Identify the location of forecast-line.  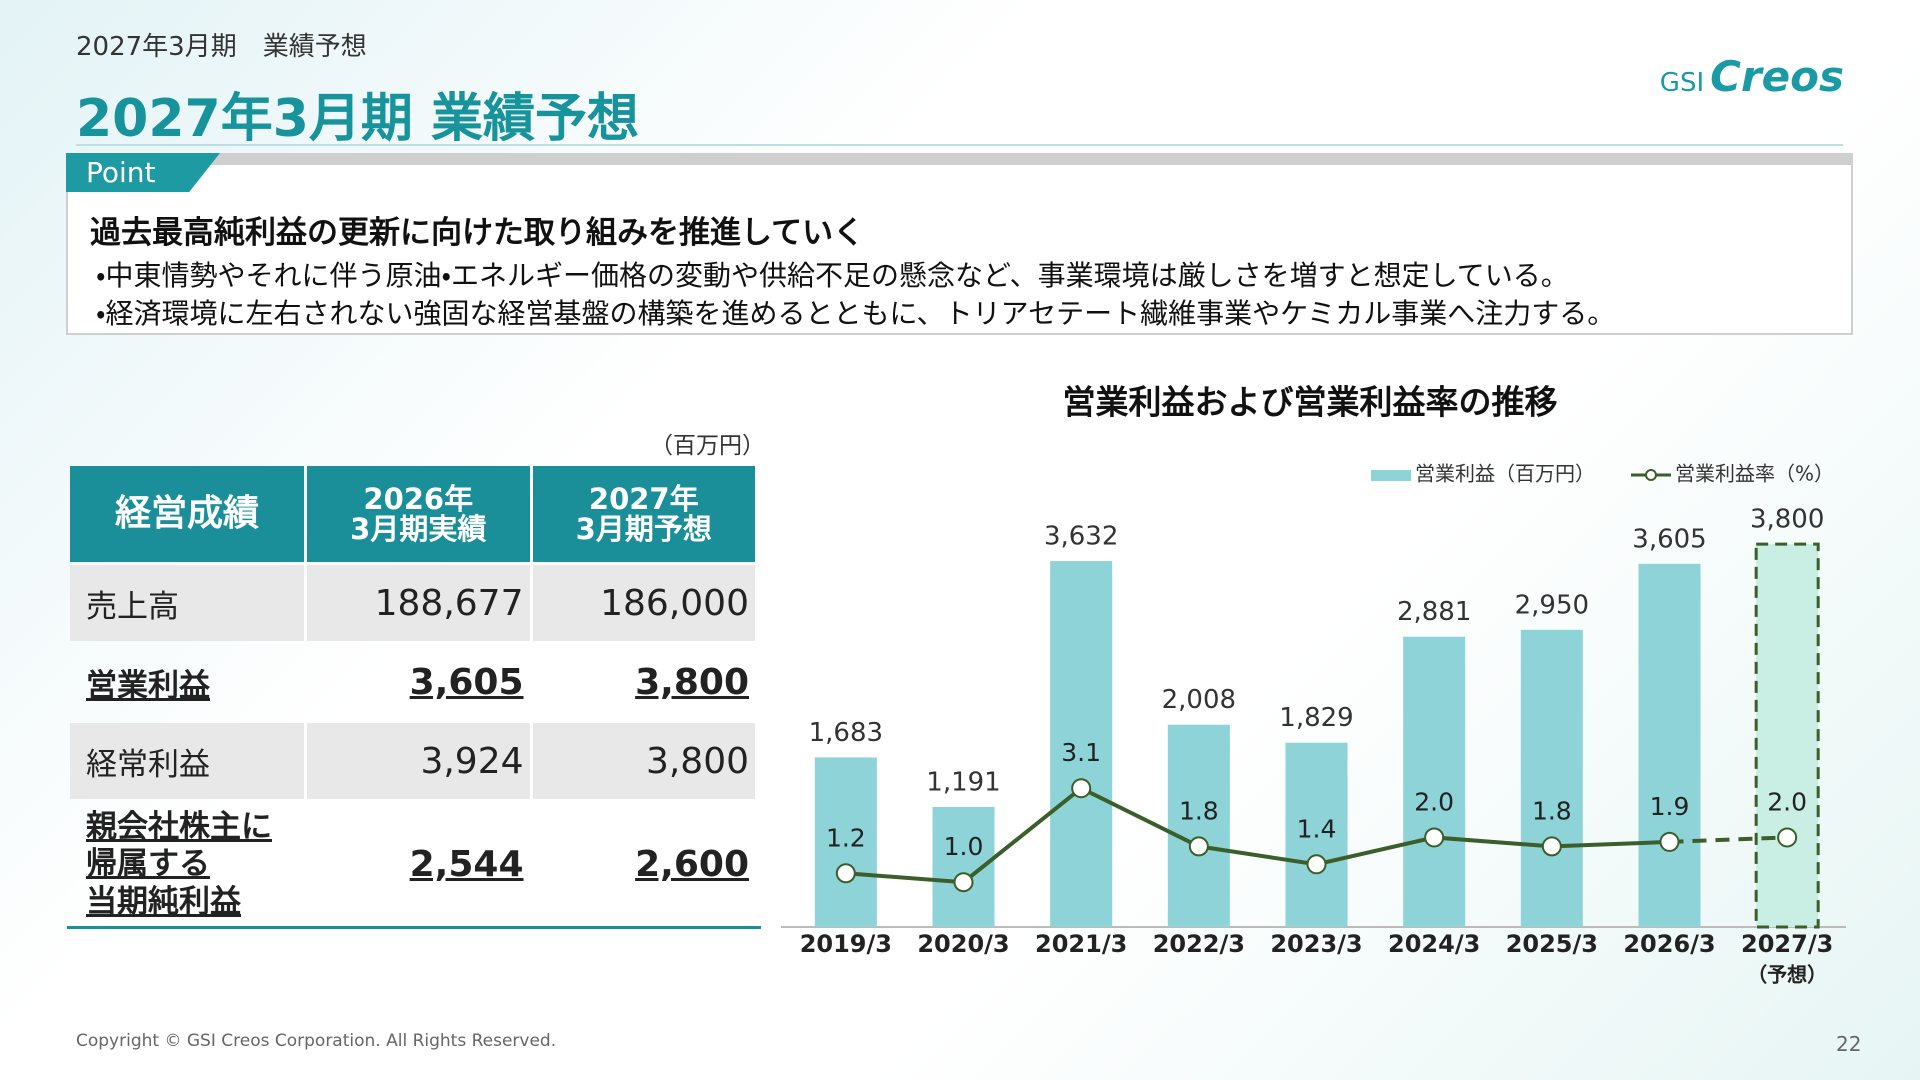
(1728, 839).